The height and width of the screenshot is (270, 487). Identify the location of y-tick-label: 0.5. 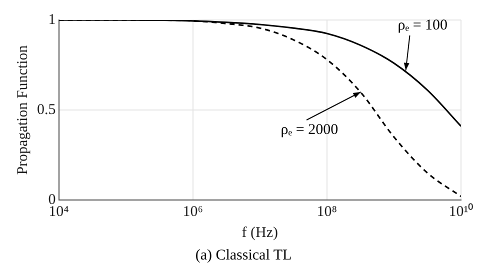
(46, 110).